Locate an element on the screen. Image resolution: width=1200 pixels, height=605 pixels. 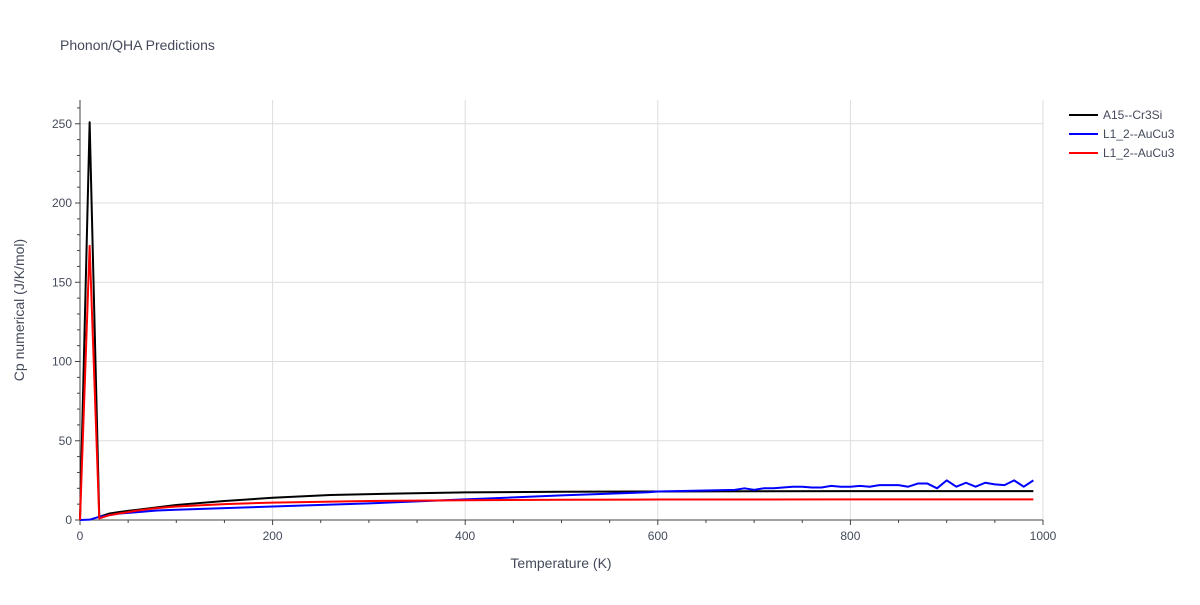
y-axis-title: Cp numerical (J/K/mol) is located at coordinates (19, 310).